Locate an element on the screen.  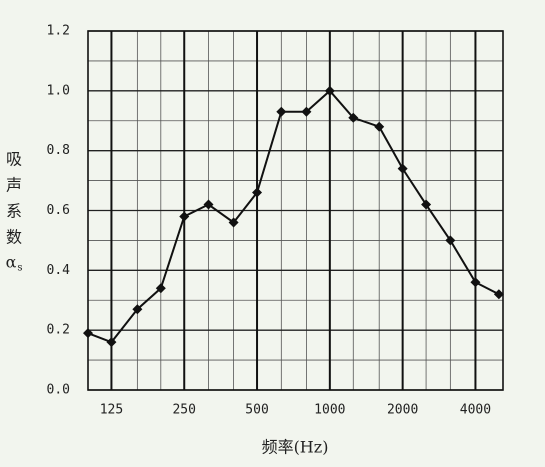
y-tick-label: 0.8 is located at coordinates (58, 150).